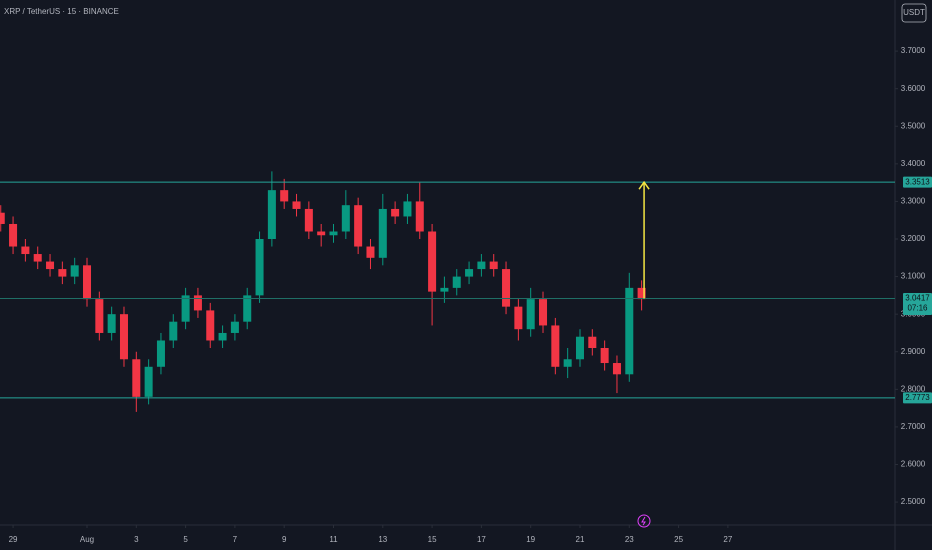 Image resolution: width=932 pixels, height=550 pixels. Describe the element at coordinates (530, 539) in the screenshot. I see `x-tick-label: 19` at that location.